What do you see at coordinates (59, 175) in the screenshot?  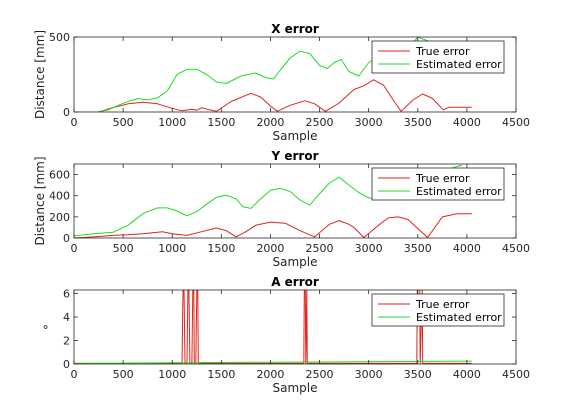 I see `y-tick-label: 600` at bounding box center [59, 175].